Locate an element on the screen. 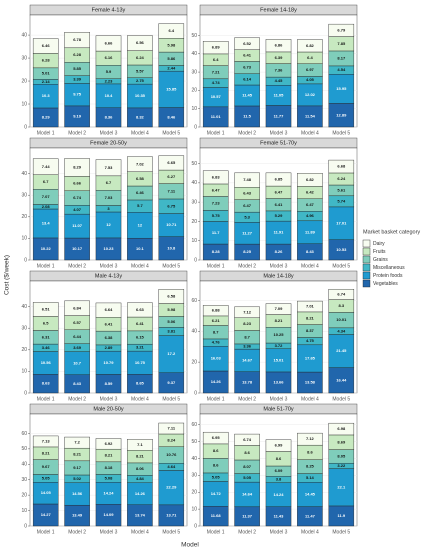 The image size is (427, 550). x-tick-label: Model 2 is located at coordinates (247, 532).